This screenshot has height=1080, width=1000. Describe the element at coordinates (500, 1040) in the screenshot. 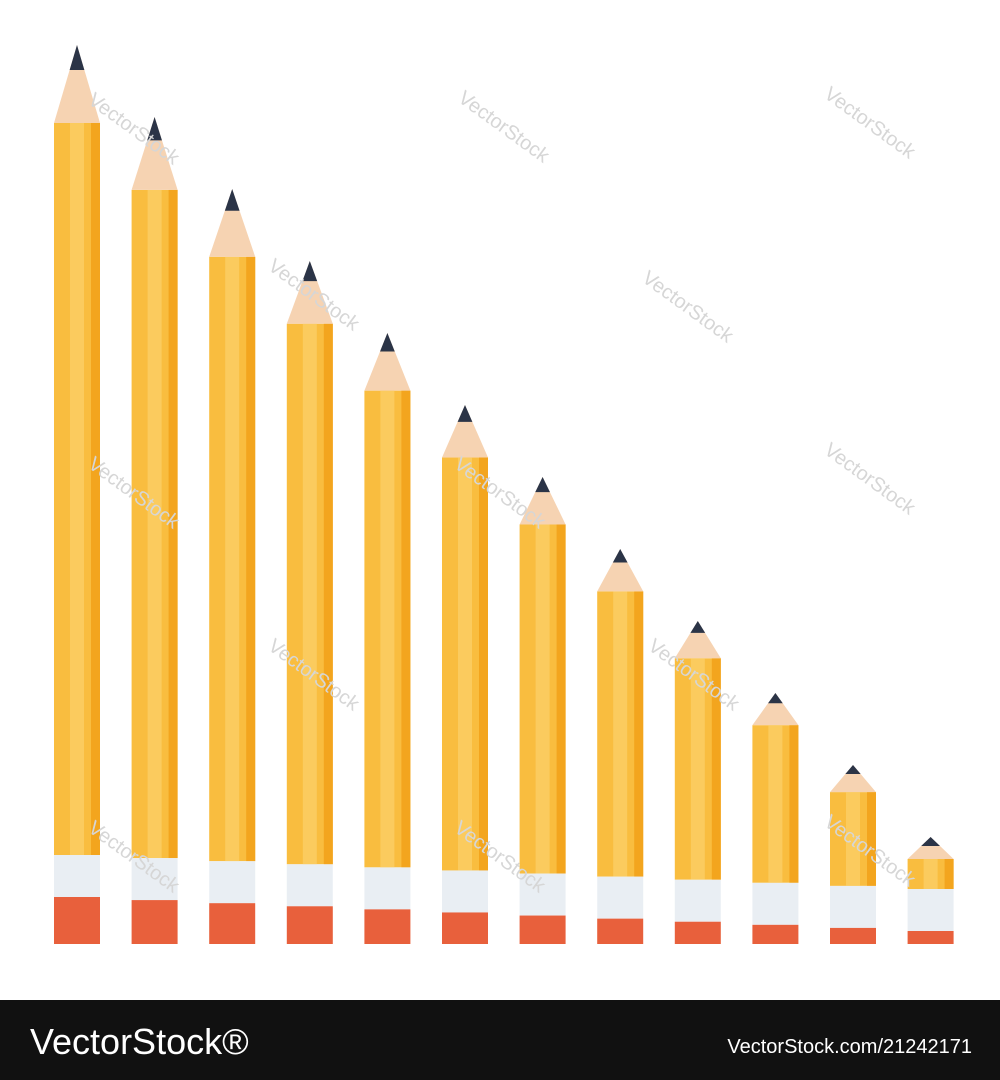

I see `footer-bar` at that location.